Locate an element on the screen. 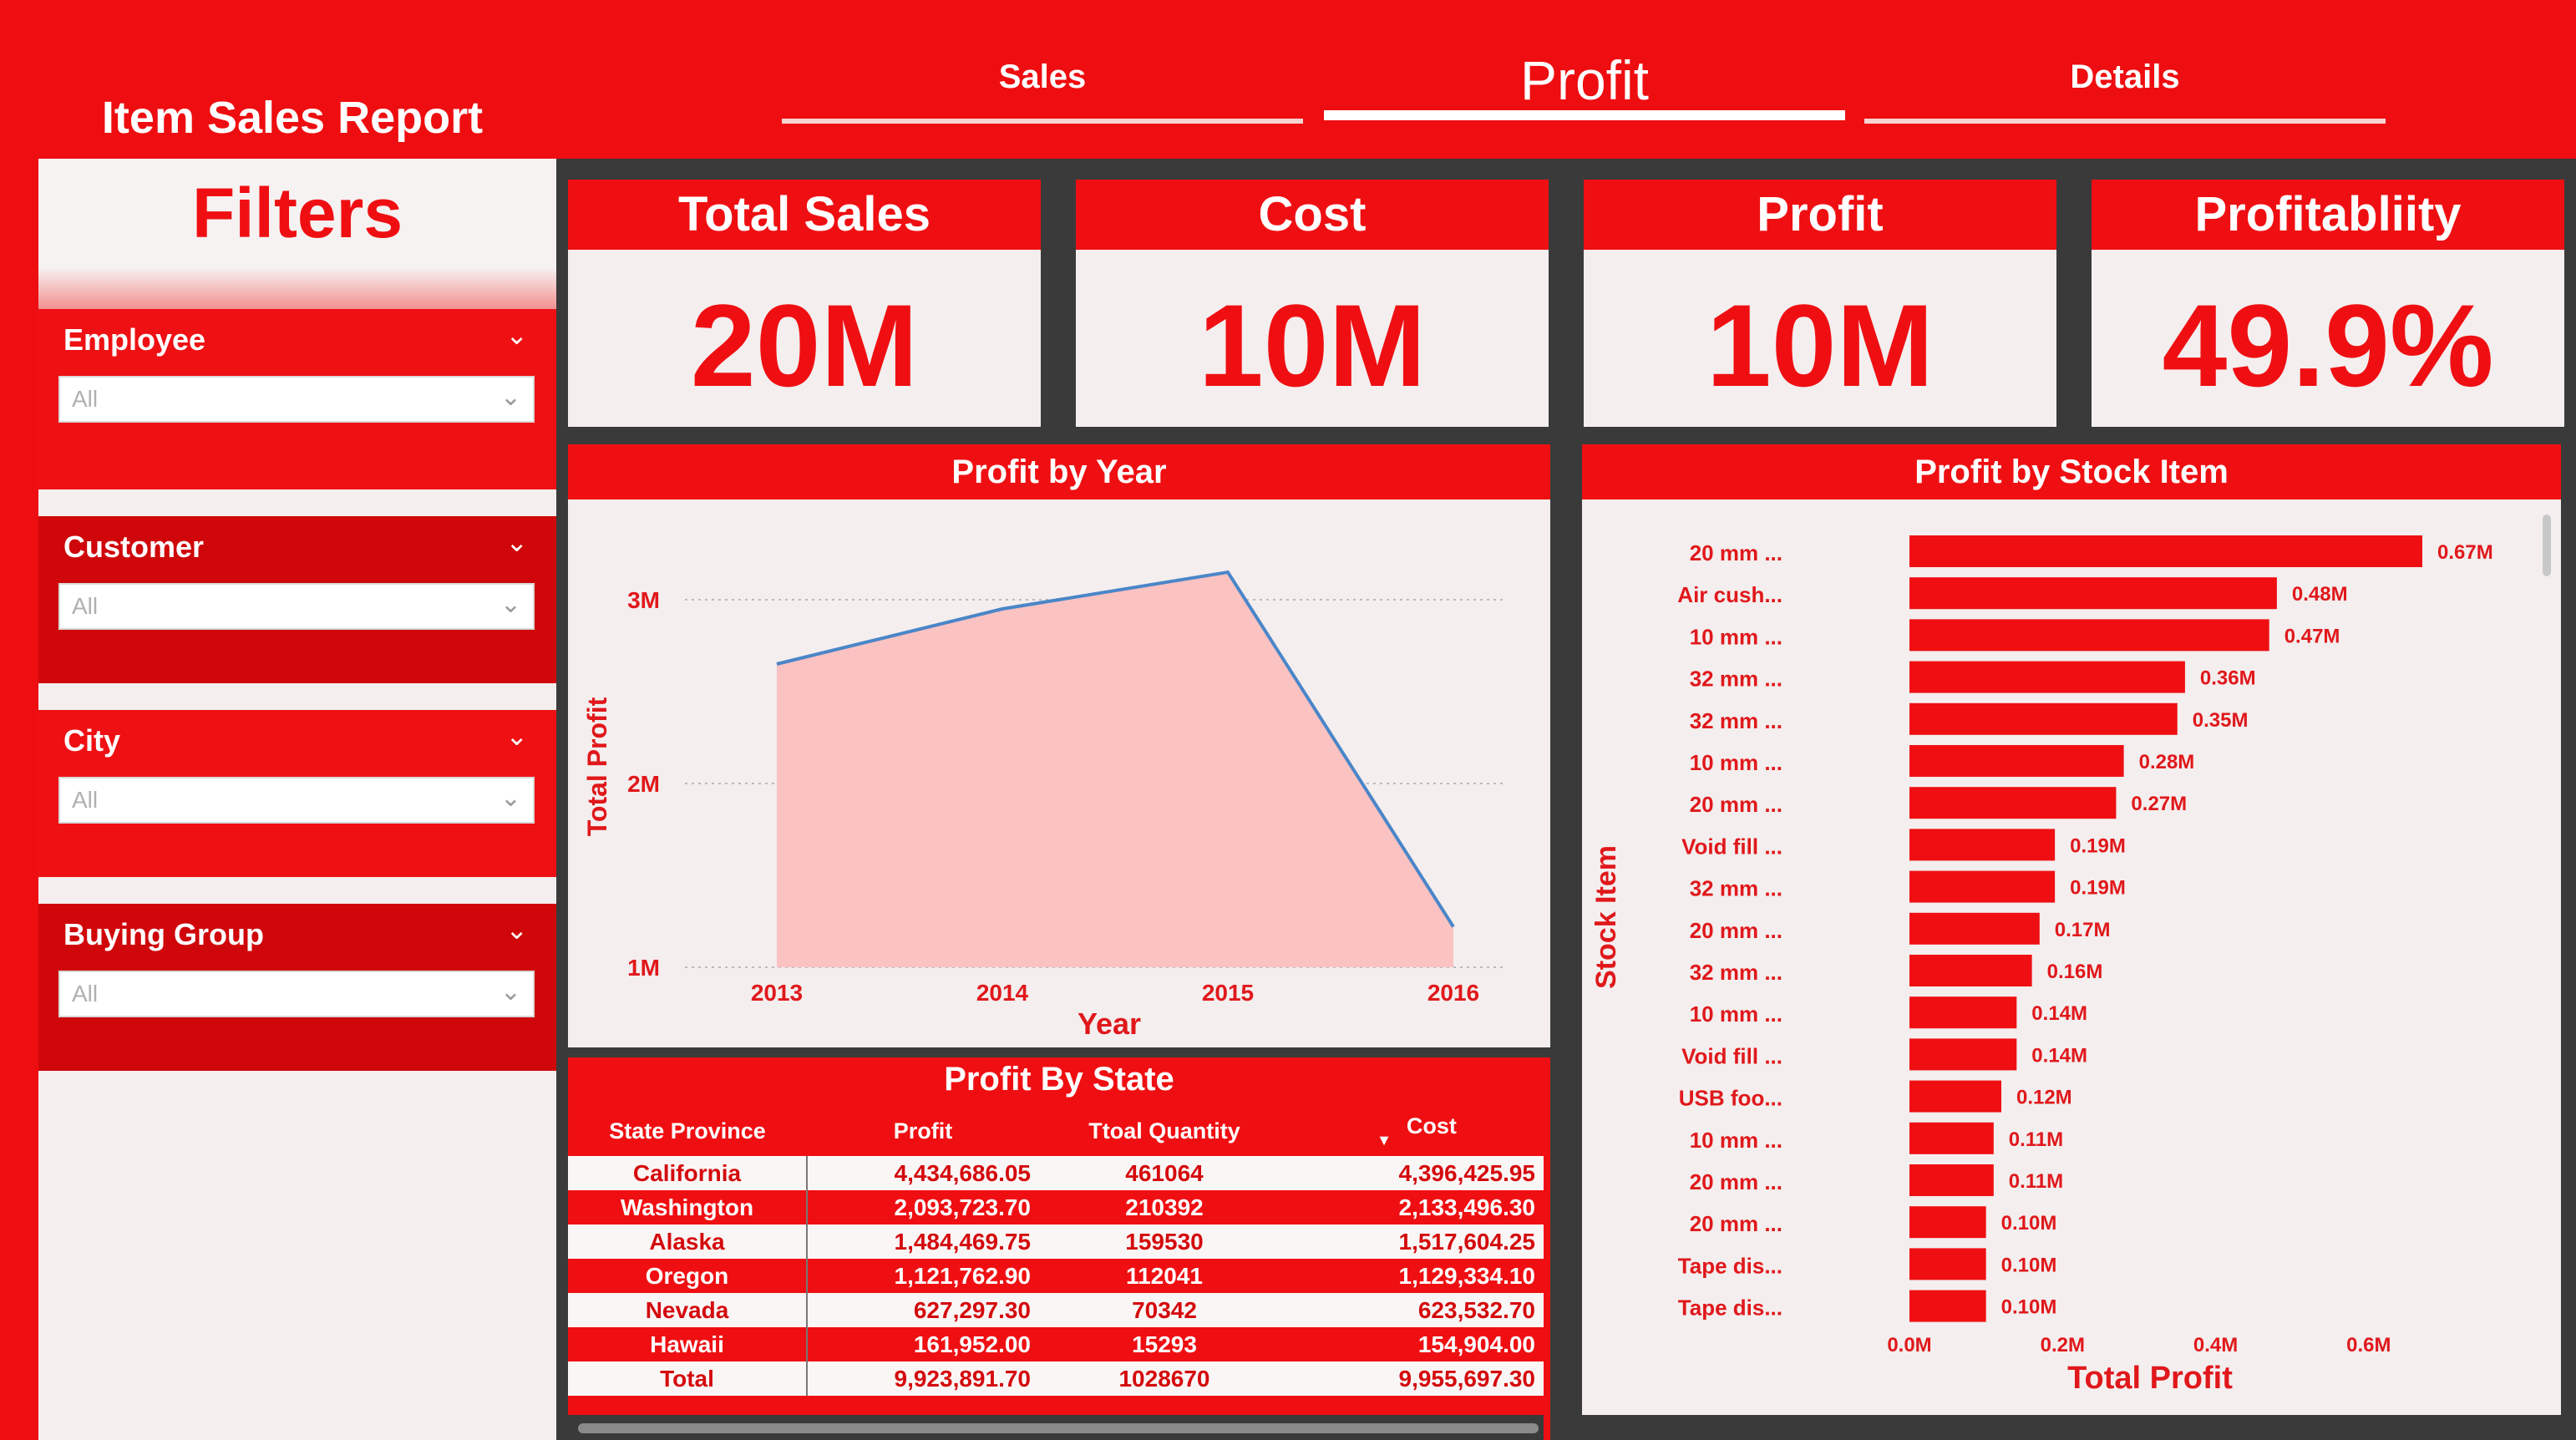  kpi-cost-value: 10M is located at coordinates (1312, 345).